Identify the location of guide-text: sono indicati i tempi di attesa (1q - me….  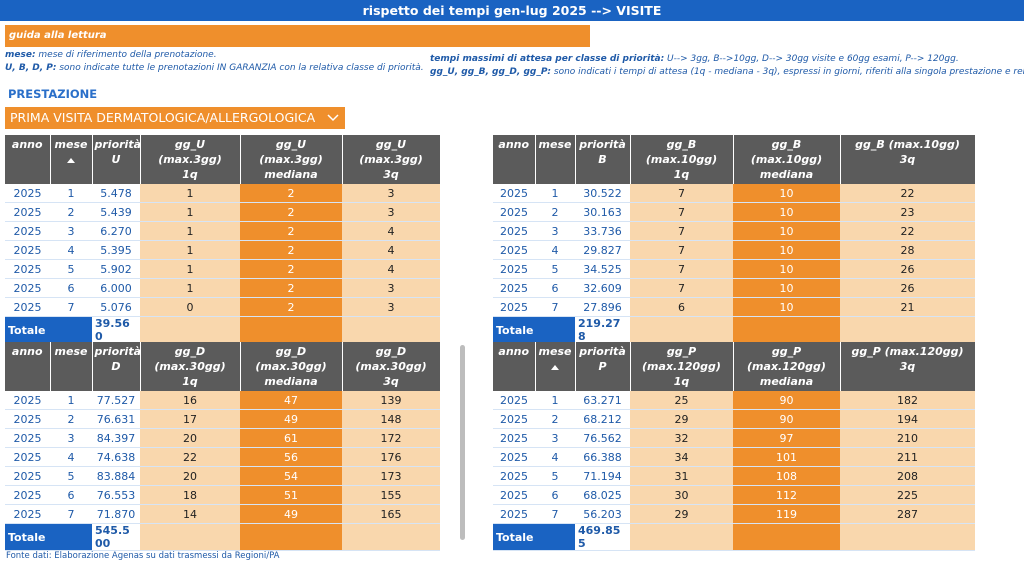
(787, 72).